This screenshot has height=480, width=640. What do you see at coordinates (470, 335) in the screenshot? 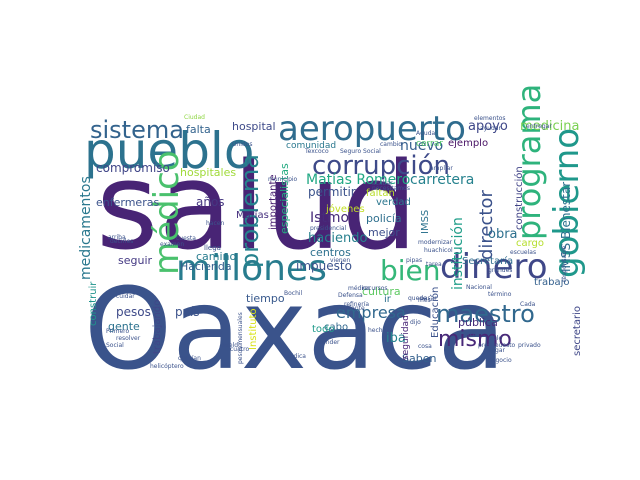
I see `word-dice: dice` at bounding box center [470, 335].